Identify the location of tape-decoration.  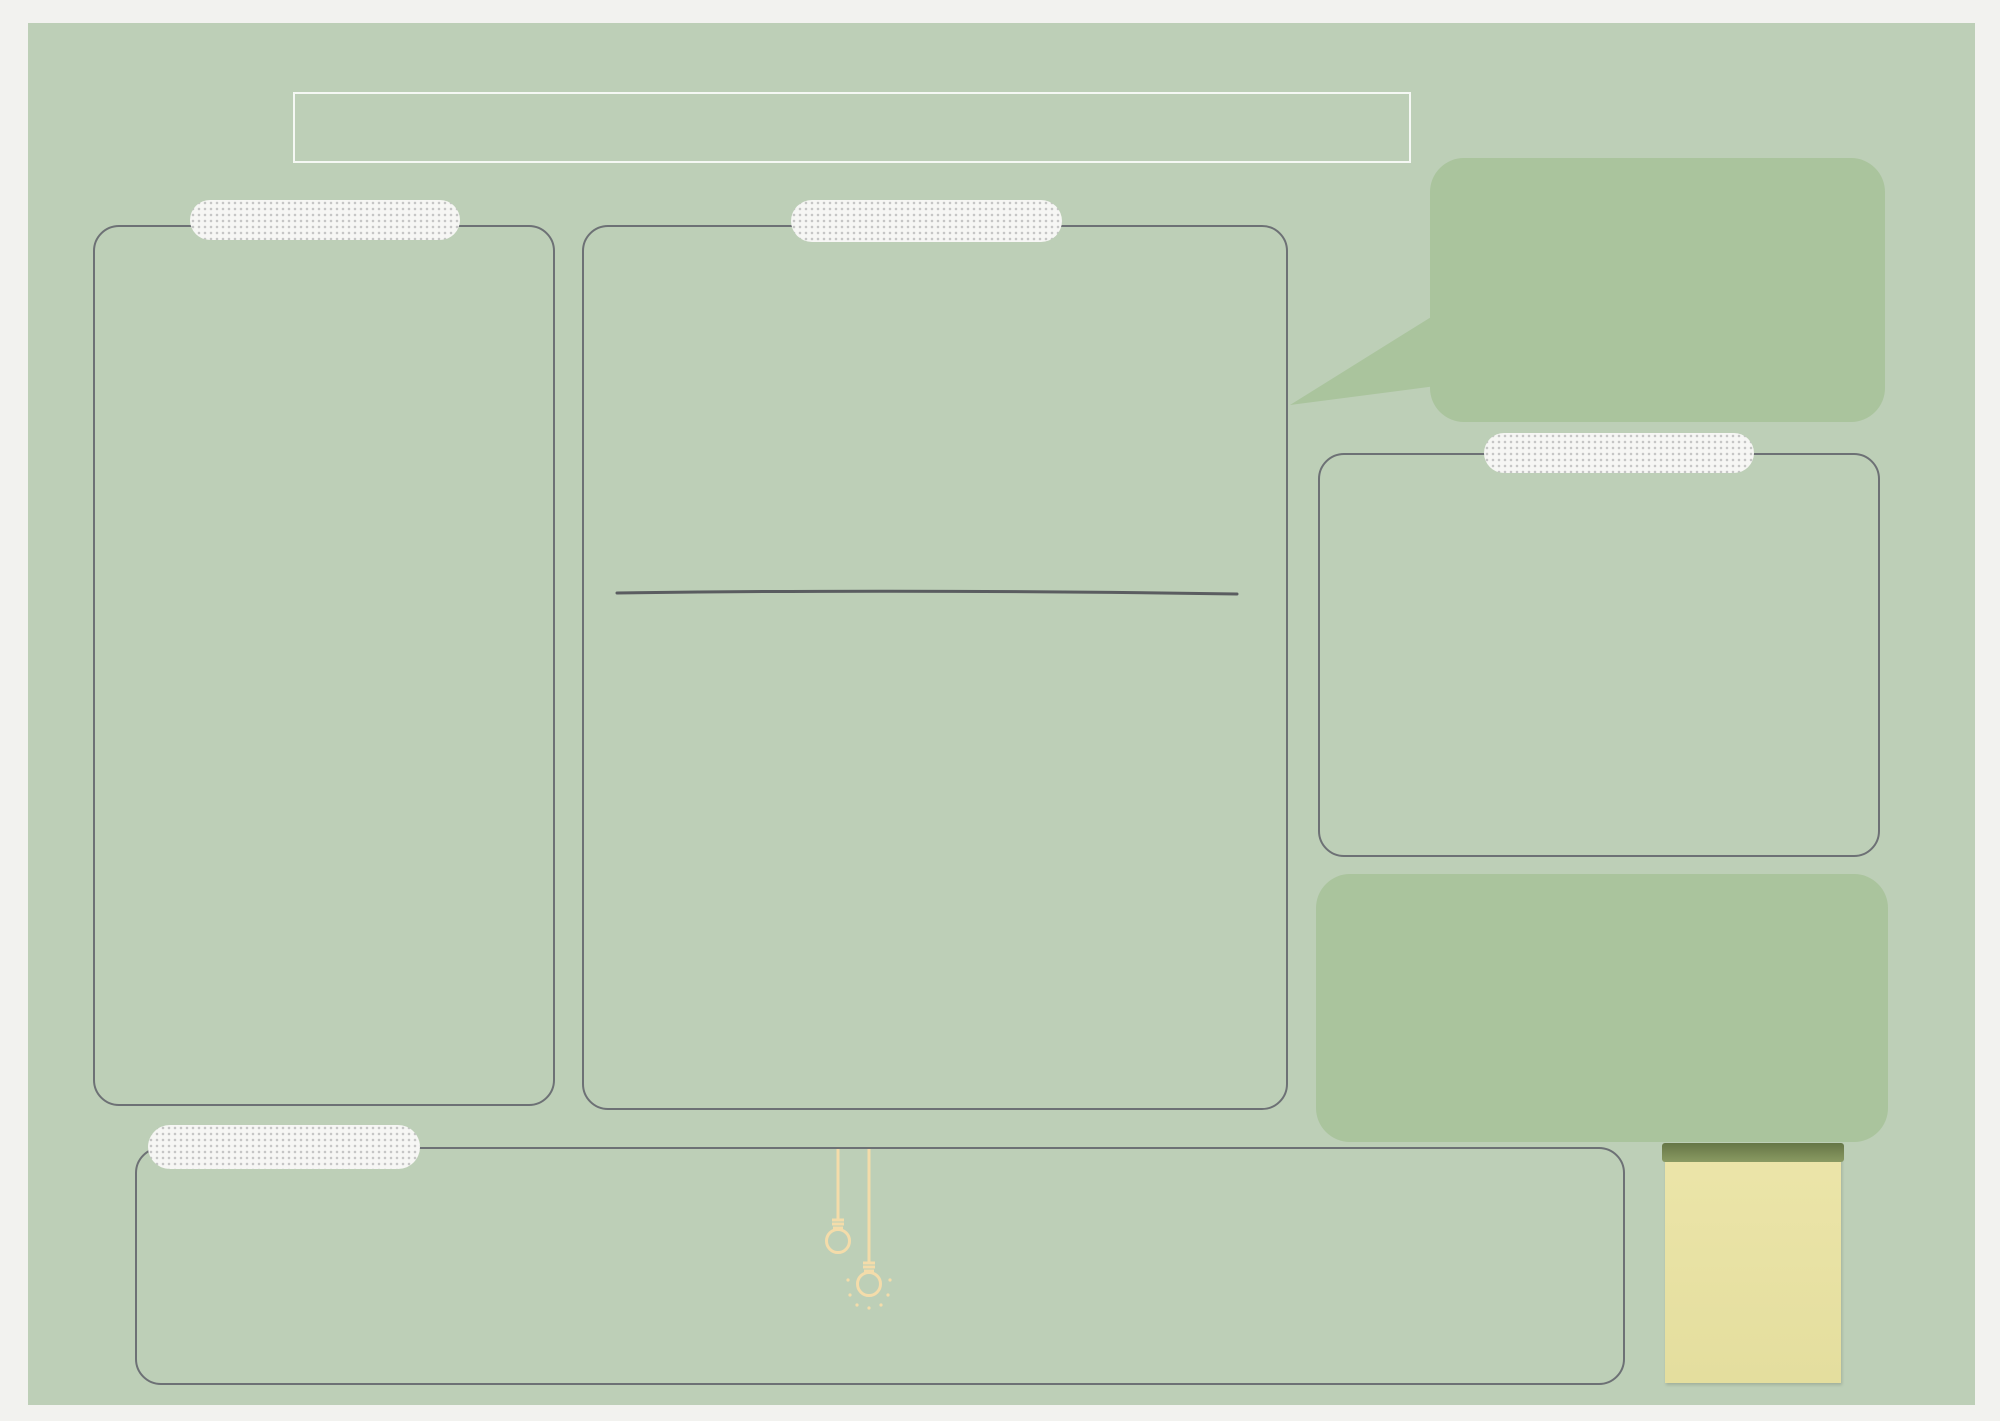
(1753, 1152).